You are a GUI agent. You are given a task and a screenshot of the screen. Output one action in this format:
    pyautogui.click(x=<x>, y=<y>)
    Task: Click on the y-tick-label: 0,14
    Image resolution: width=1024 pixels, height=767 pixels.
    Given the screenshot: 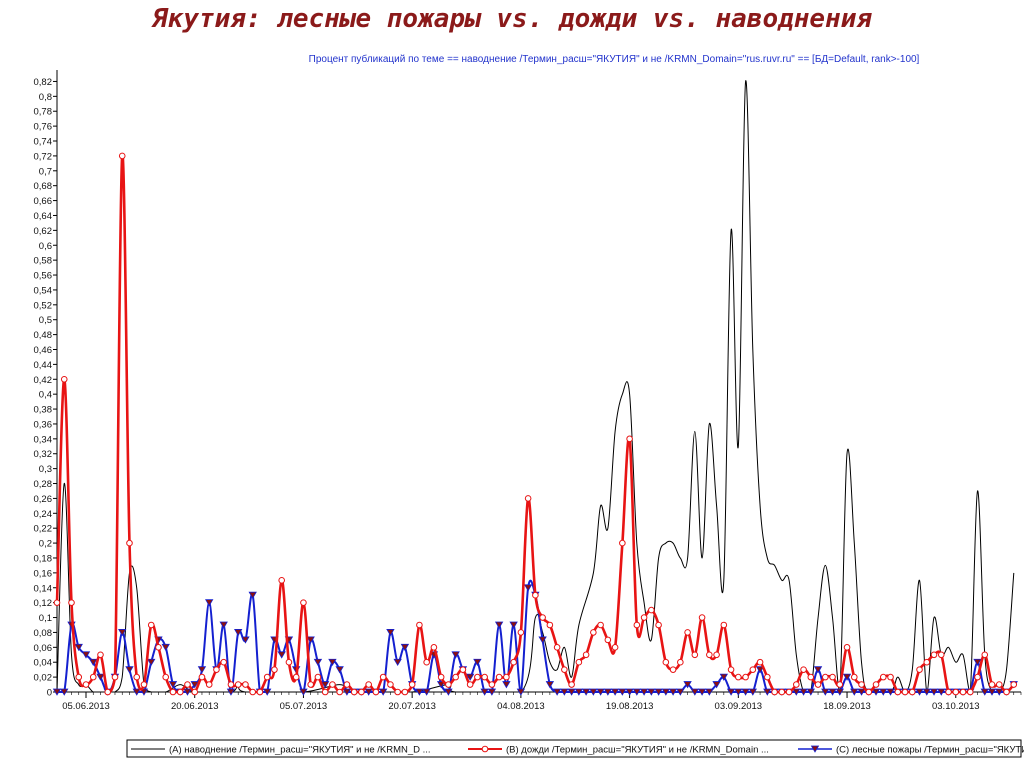 What is the action you would take?
    pyautogui.click(x=43, y=588)
    